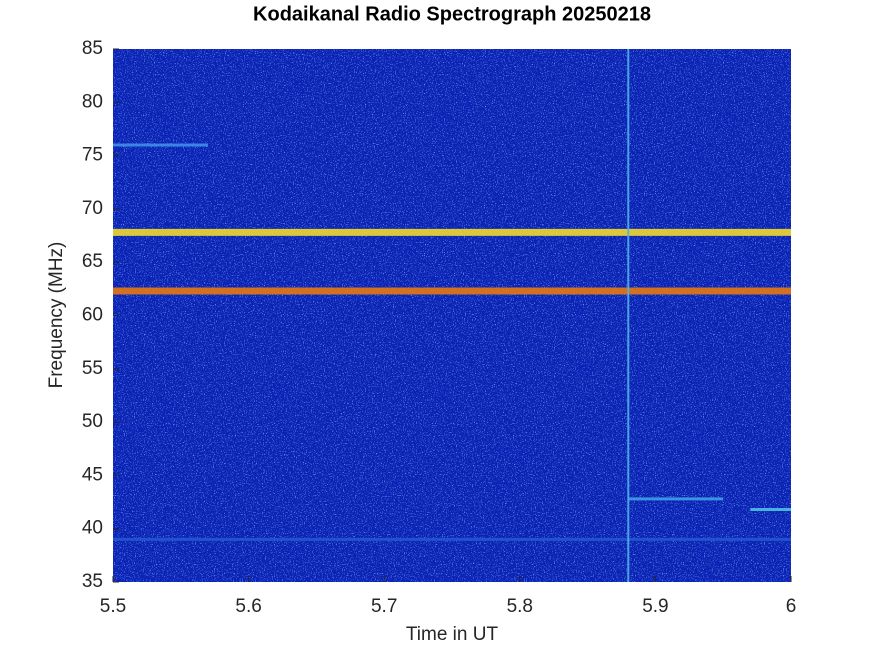 The height and width of the screenshot is (655, 874). I want to click on y-tick-label: 35, so click(92, 581).